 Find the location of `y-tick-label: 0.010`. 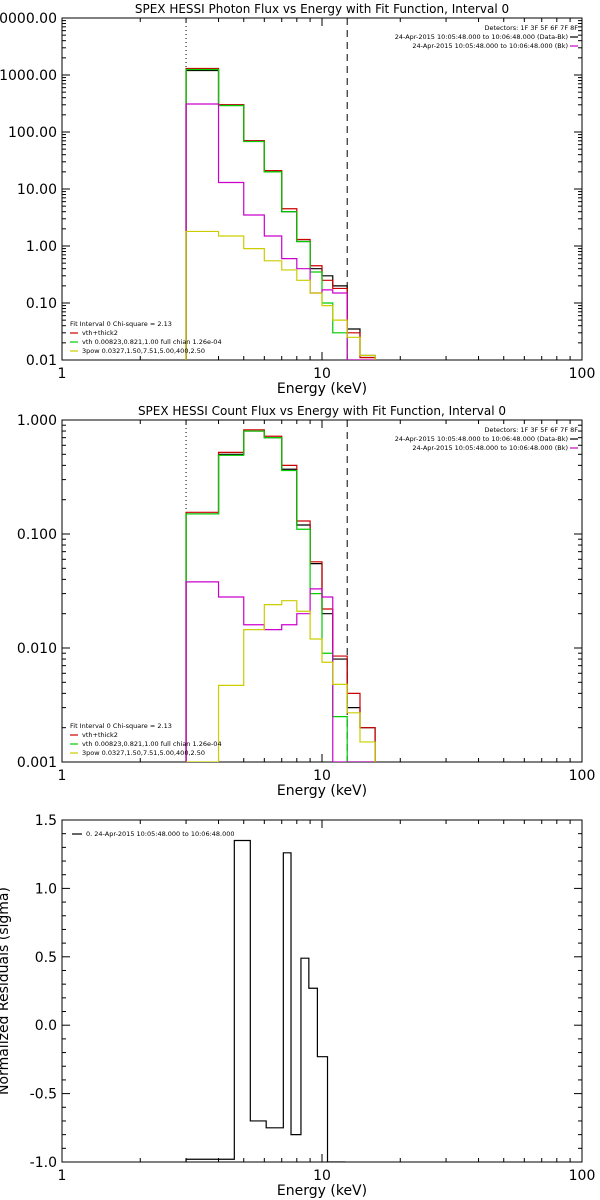

y-tick-label: 0.010 is located at coordinates (37, 649).